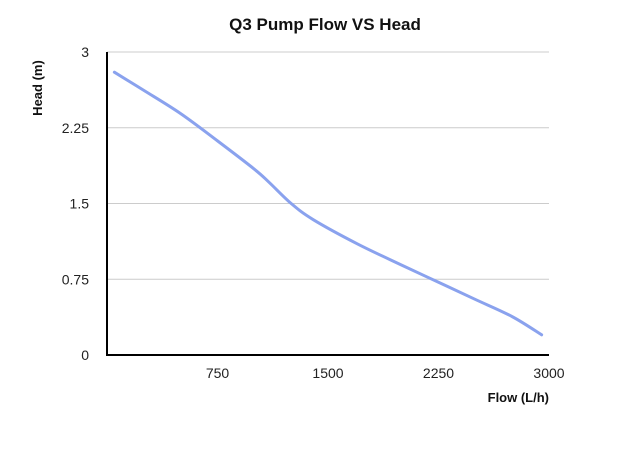 The image size is (643, 452). What do you see at coordinates (327, 373) in the screenshot?
I see `x-tick-label: 1500` at bounding box center [327, 373].